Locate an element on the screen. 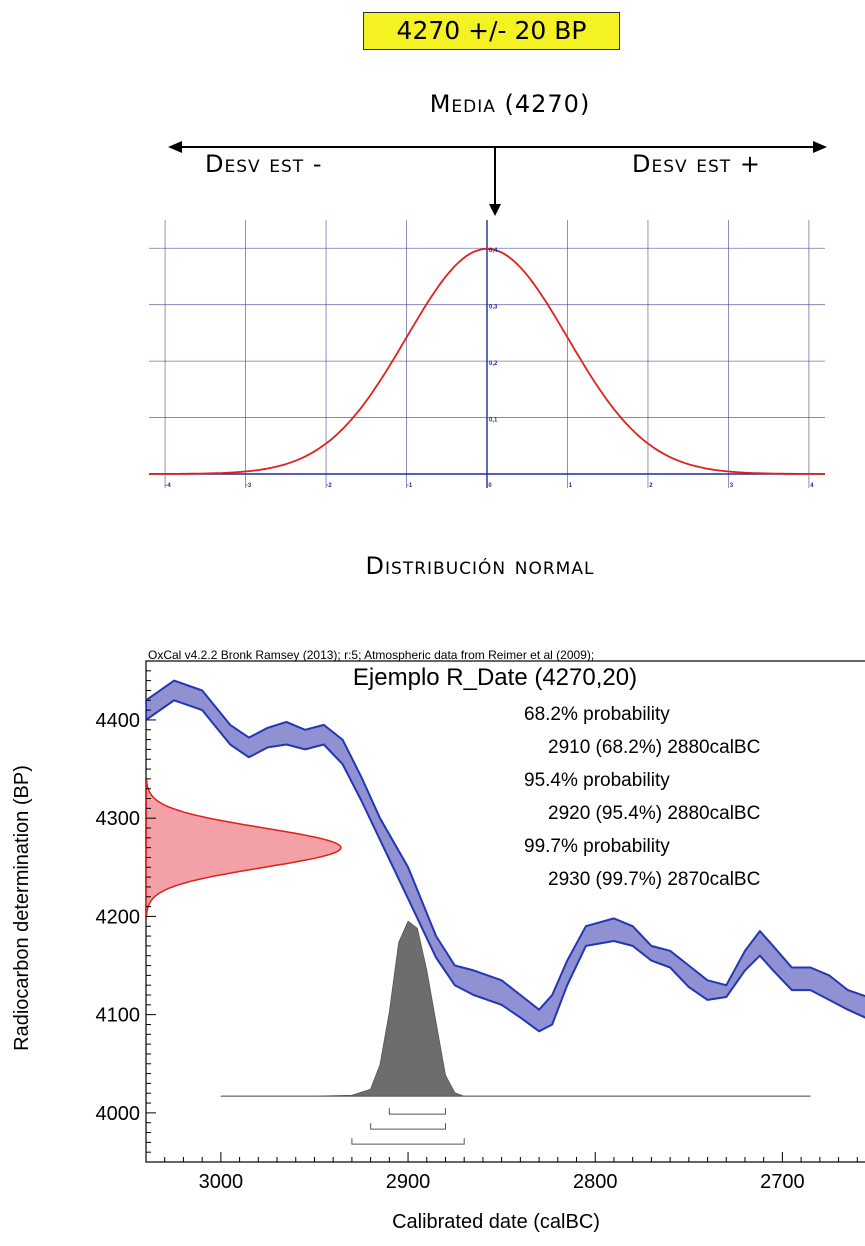  std-plus-label: Desv est + is located at coordinates (696, 164).